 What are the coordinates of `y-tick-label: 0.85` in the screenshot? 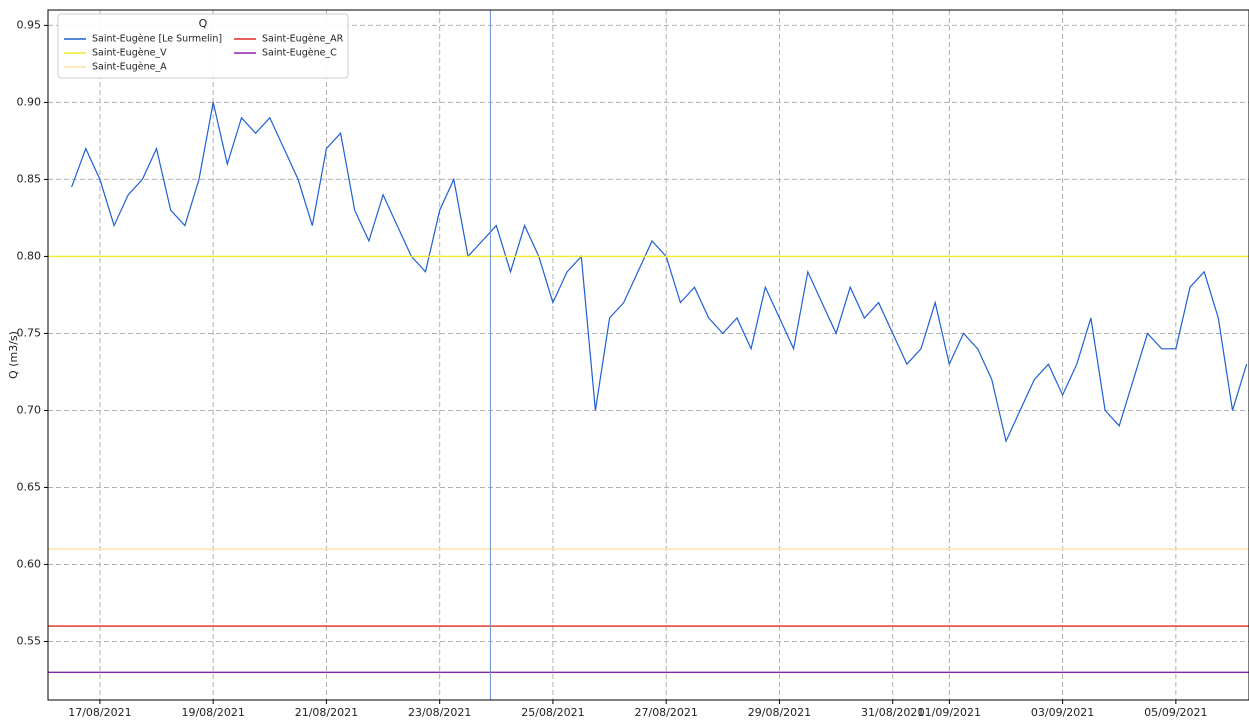 It's located at (29, 178).